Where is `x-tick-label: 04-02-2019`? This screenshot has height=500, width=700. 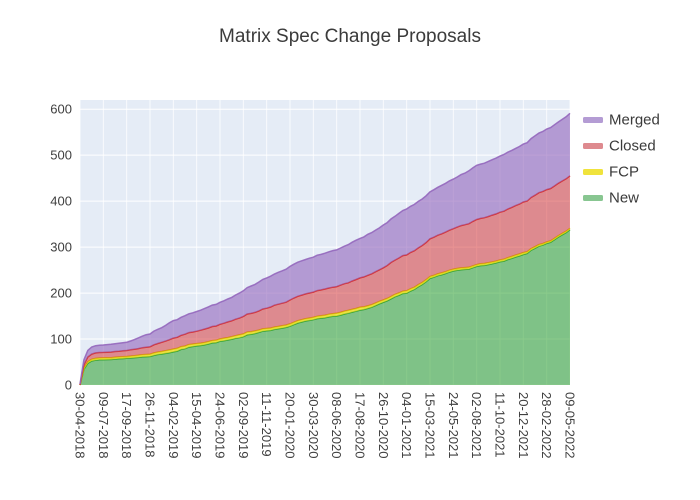
x-tick-label: 04-02-2019 is located at coordinates (173, 425).